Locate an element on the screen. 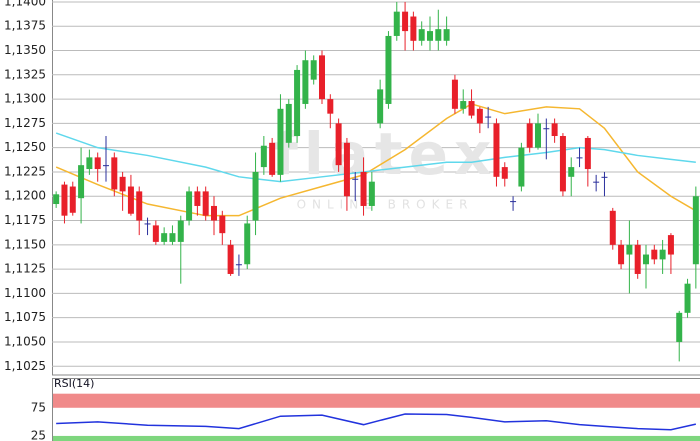 This screenshot has width=700, height=441. y-tick-label: 75 is located at coordinates (38, 407).